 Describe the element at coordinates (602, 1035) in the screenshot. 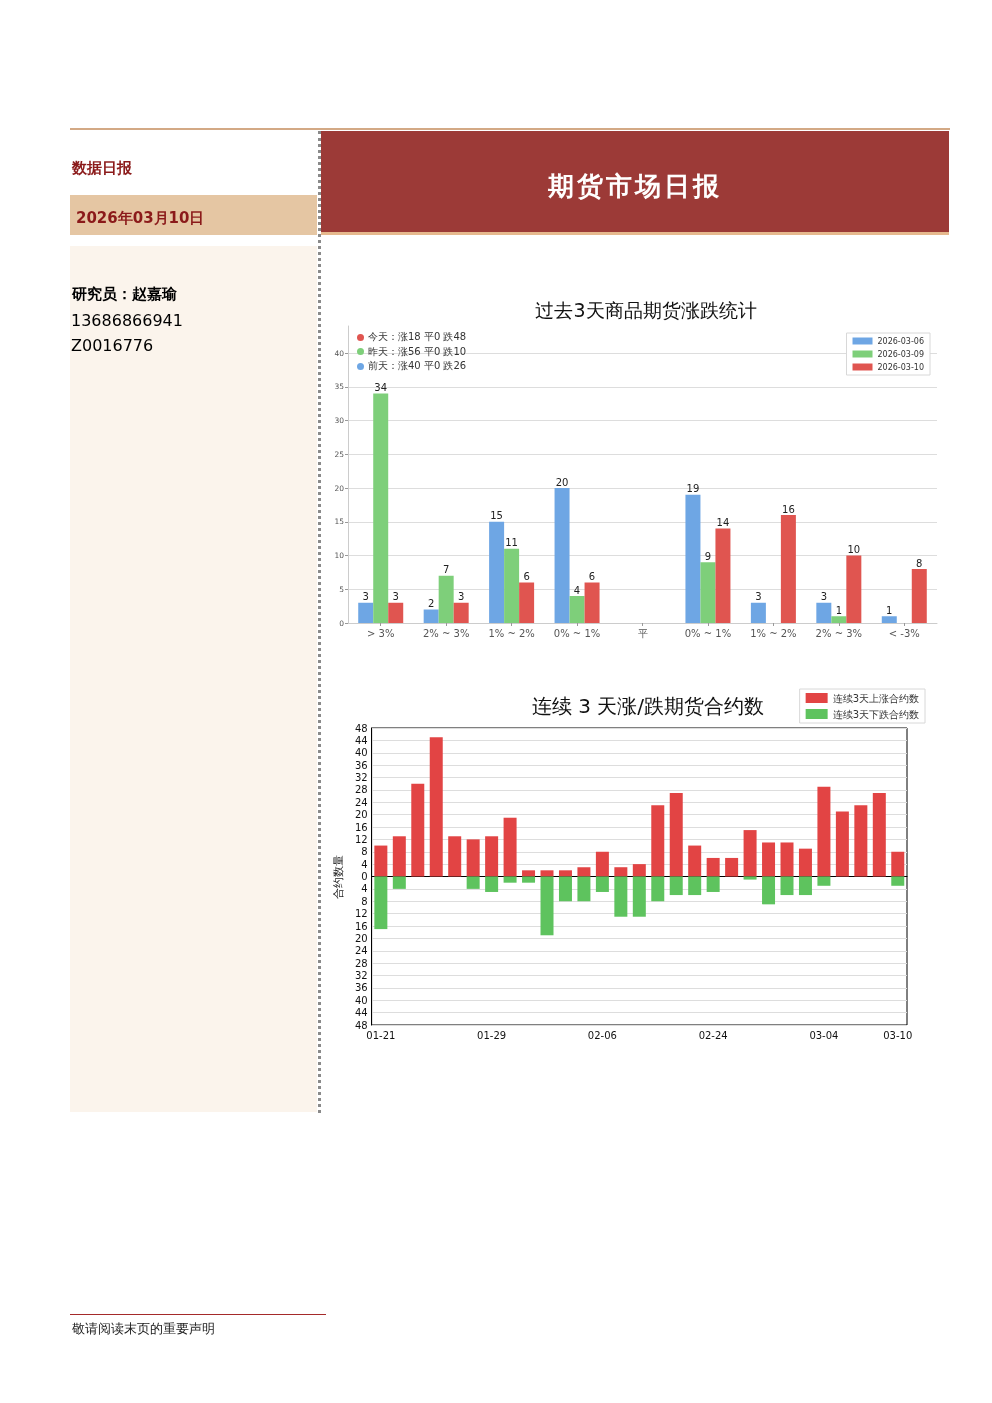

I see `x-tick-label: 02-06` at that location.